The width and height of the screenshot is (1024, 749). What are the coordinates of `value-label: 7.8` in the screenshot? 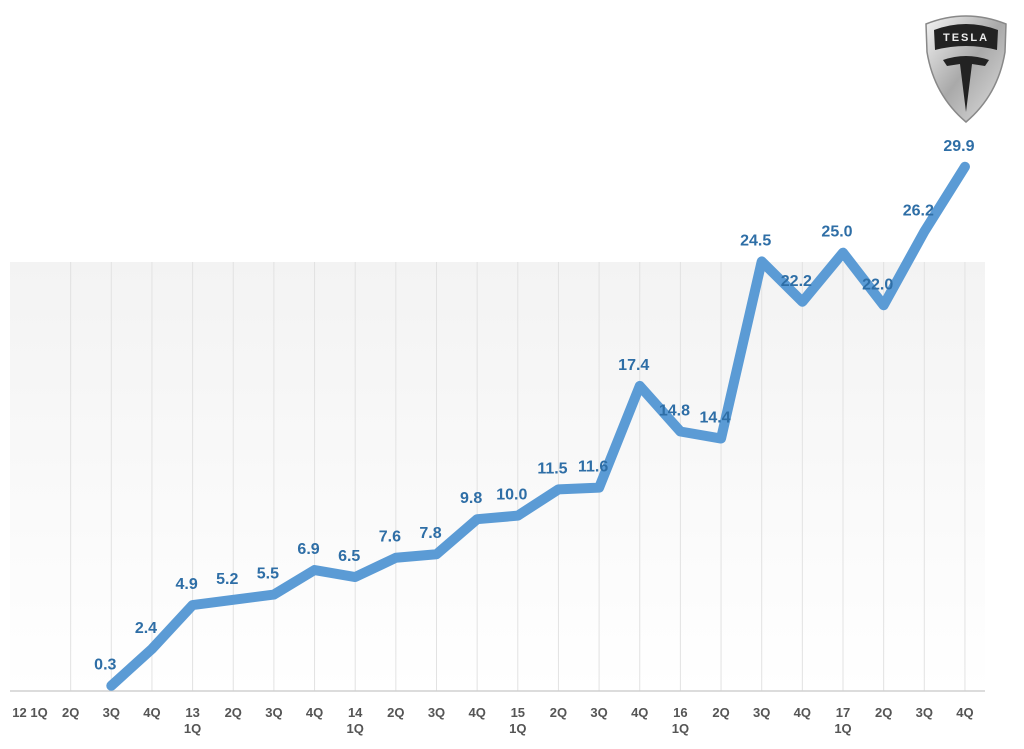 It's located at (430, 533).